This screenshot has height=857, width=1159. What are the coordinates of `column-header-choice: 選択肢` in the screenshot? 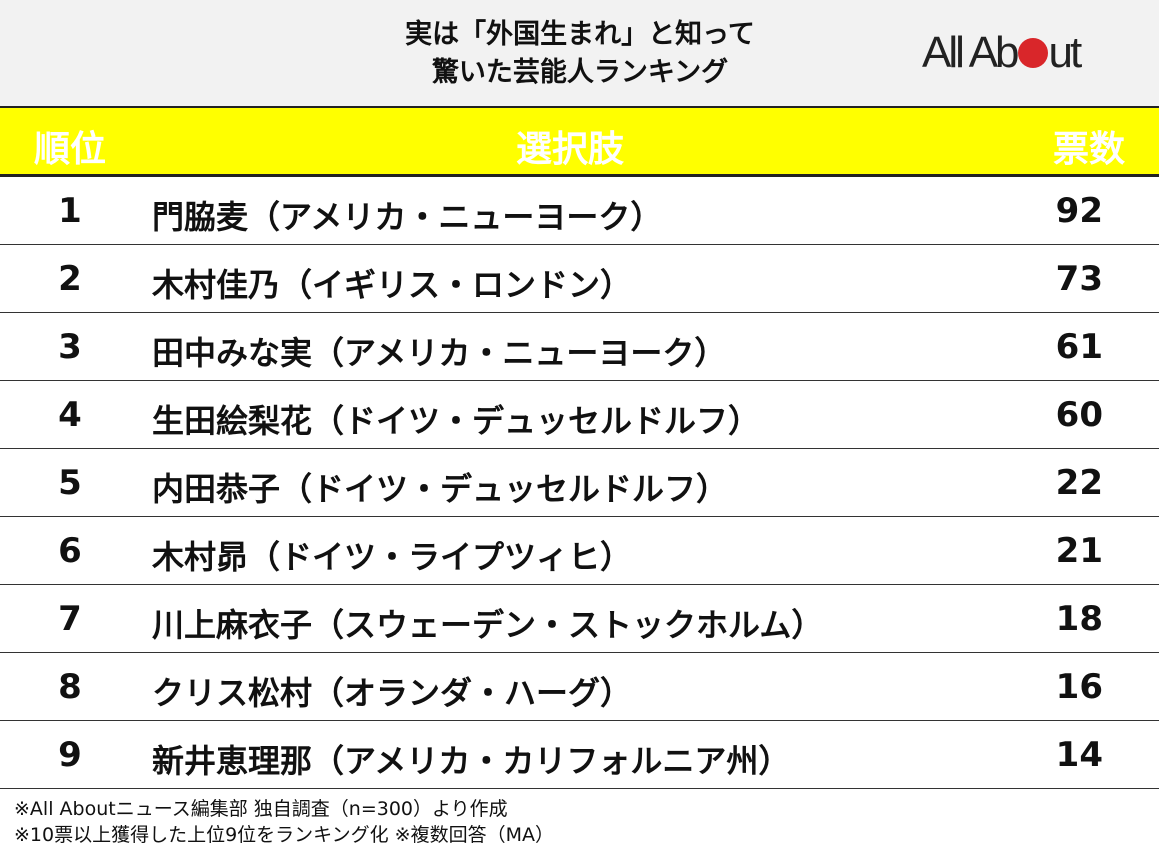 It's located at (570, 149).